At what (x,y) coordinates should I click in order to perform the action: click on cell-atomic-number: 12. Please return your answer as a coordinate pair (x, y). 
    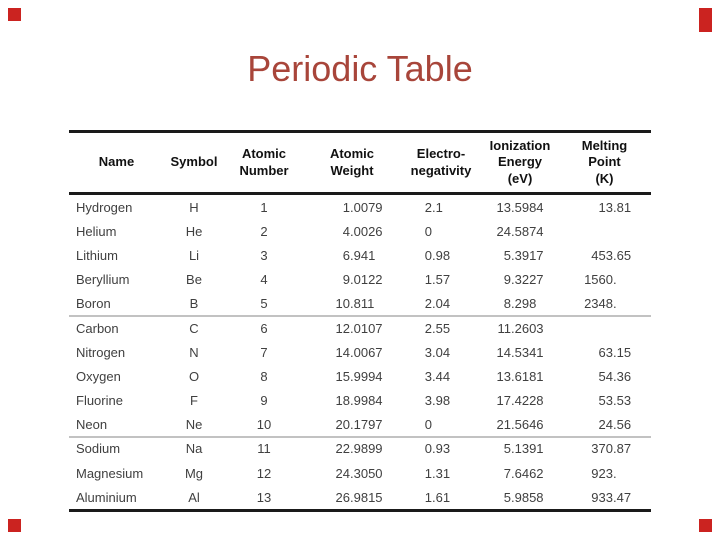
    Looking at the image, I should click on (264, 473).